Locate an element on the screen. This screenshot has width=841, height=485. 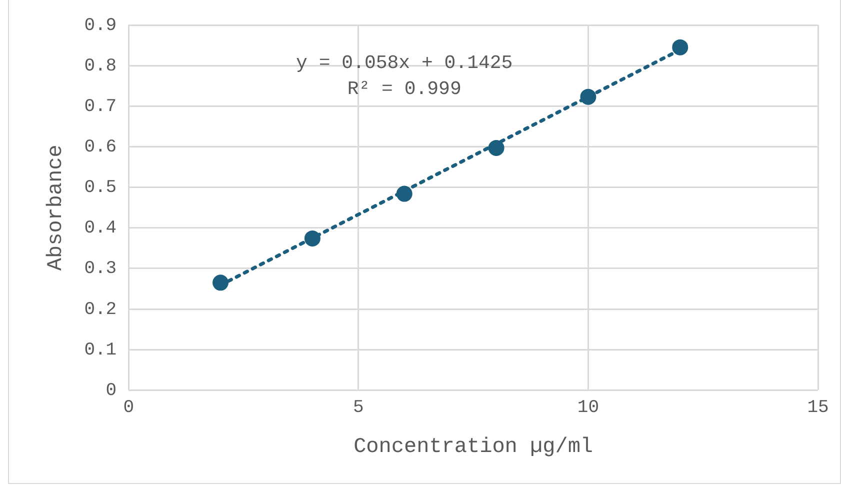
y-tick-label: 0.3 is located at coordinates (100, 269).